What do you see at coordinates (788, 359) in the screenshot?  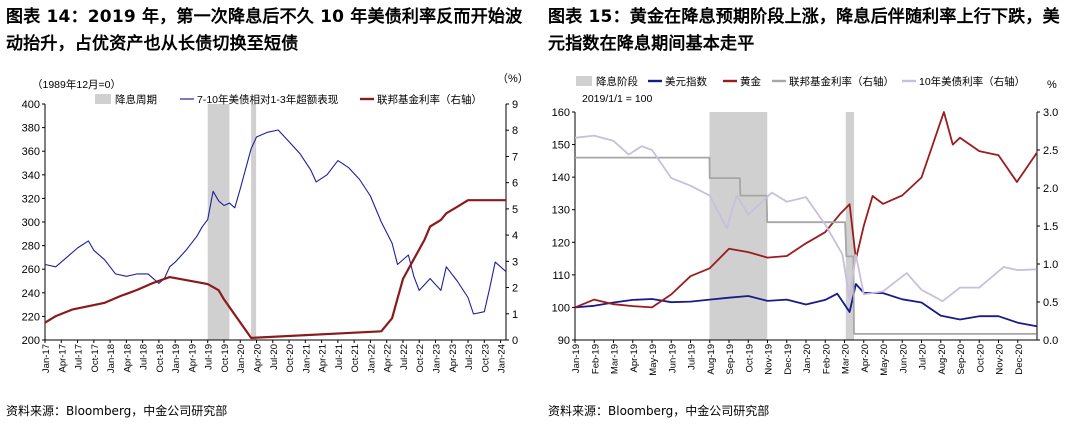 I see `x-tick-label: Dec-19` at bounding box center [788, 359].